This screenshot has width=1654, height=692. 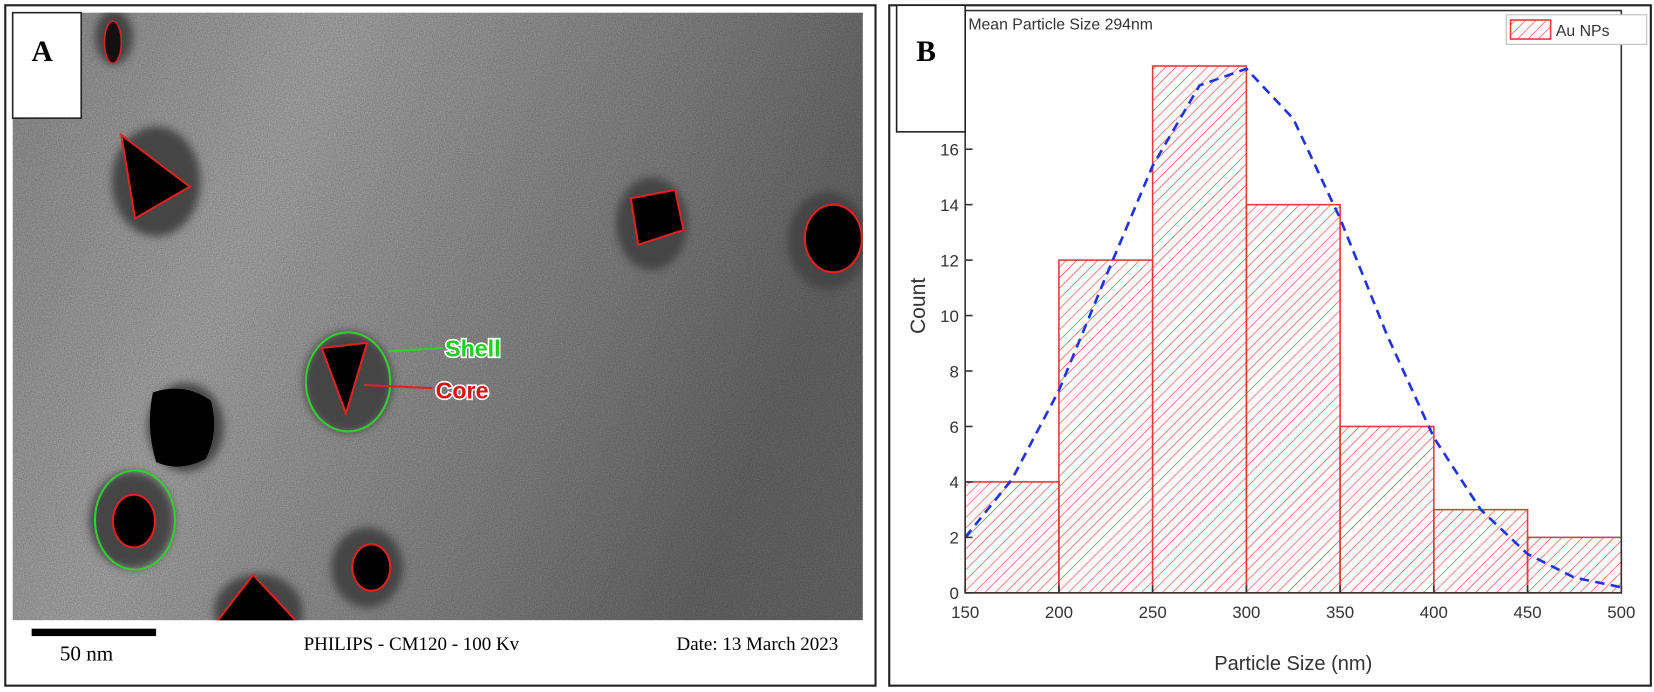 What do you see at coordinates (926, 52) in the screenshot?
I see `panel-label: B` at bounding box center [926, 52].